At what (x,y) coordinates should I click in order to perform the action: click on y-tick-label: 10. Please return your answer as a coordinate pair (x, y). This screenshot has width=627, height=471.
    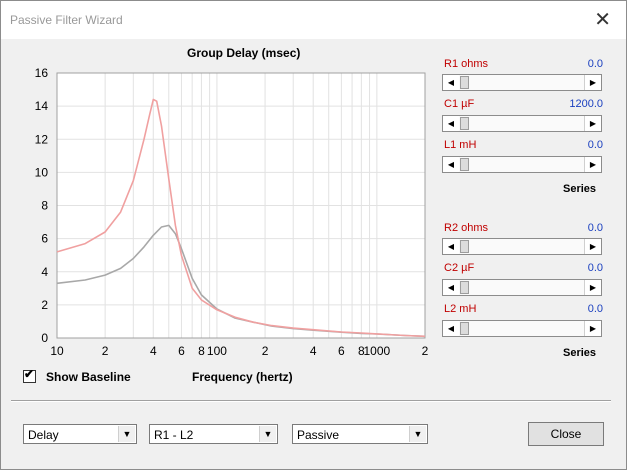
    Looking at the image, I should click on (42, 172).